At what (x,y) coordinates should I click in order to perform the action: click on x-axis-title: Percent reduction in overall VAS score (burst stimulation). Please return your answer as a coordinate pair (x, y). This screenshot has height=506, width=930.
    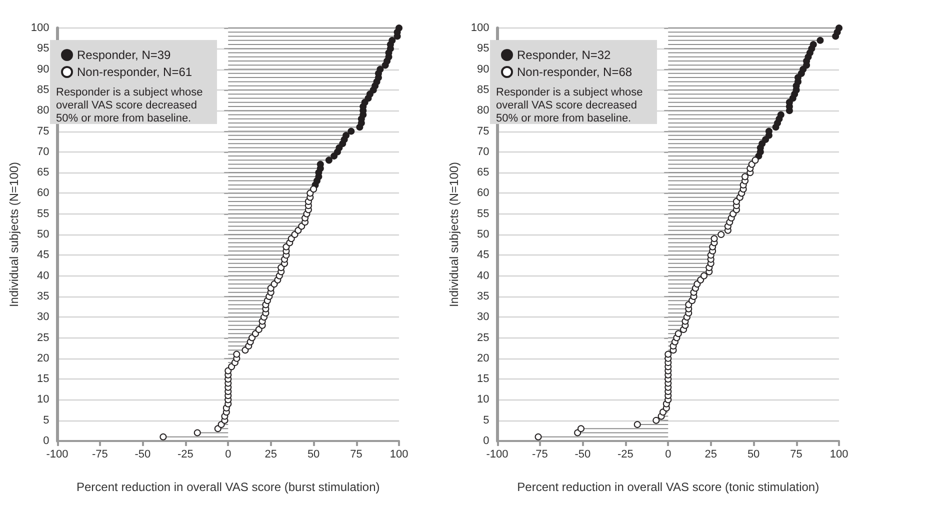
    Looking at the image, I should click on (228, 487).